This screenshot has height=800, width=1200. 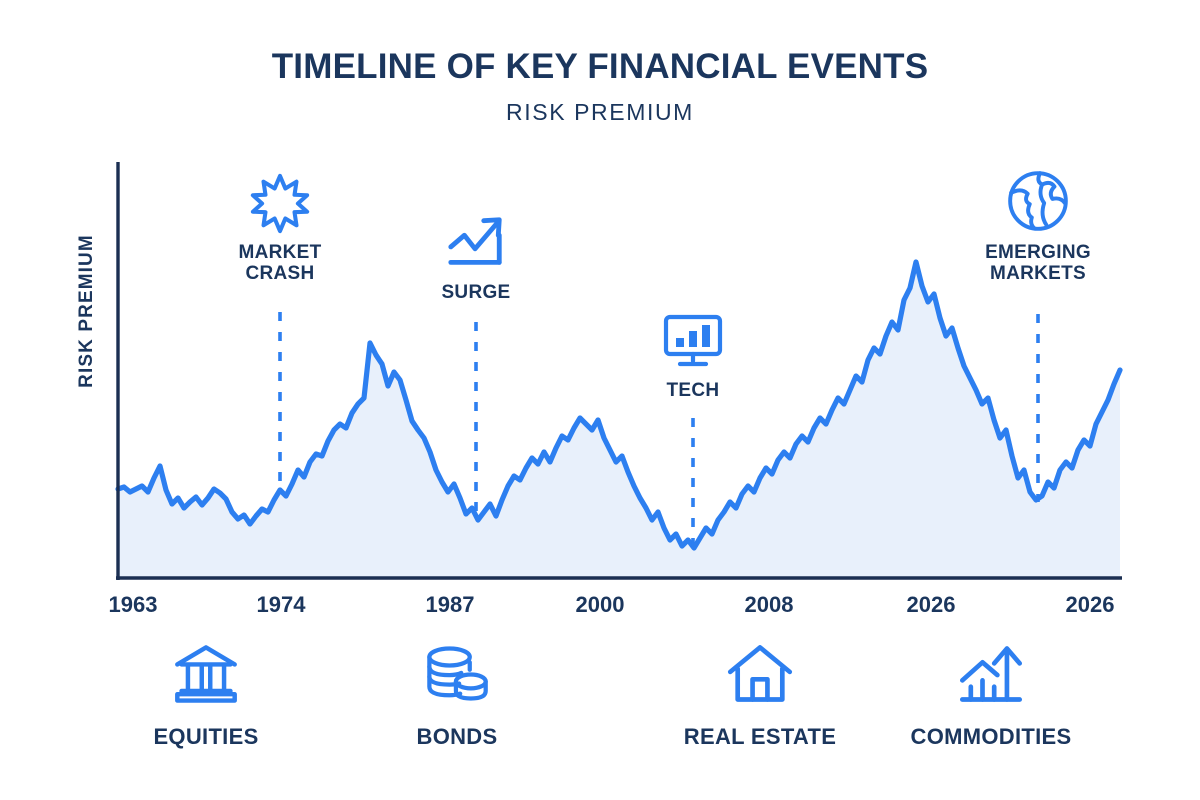 I want to click on event-annotation: SURGE, so click(x=476, y=257).